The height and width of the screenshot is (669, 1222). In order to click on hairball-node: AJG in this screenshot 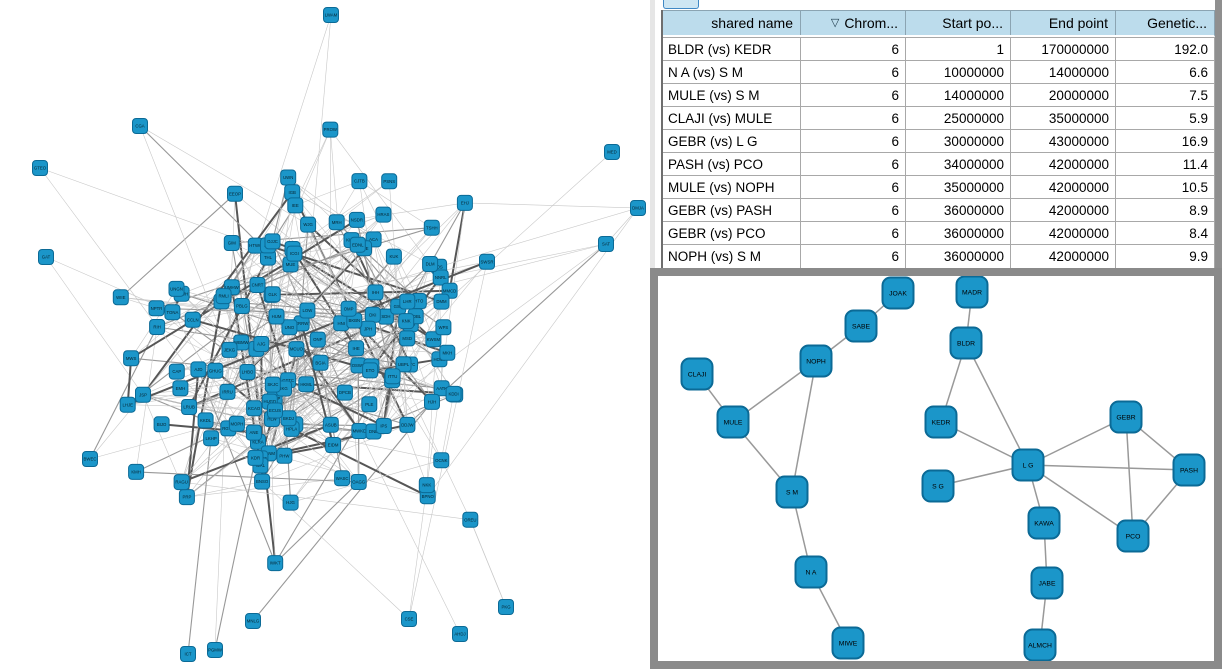, I will do `click(261, 344)`.